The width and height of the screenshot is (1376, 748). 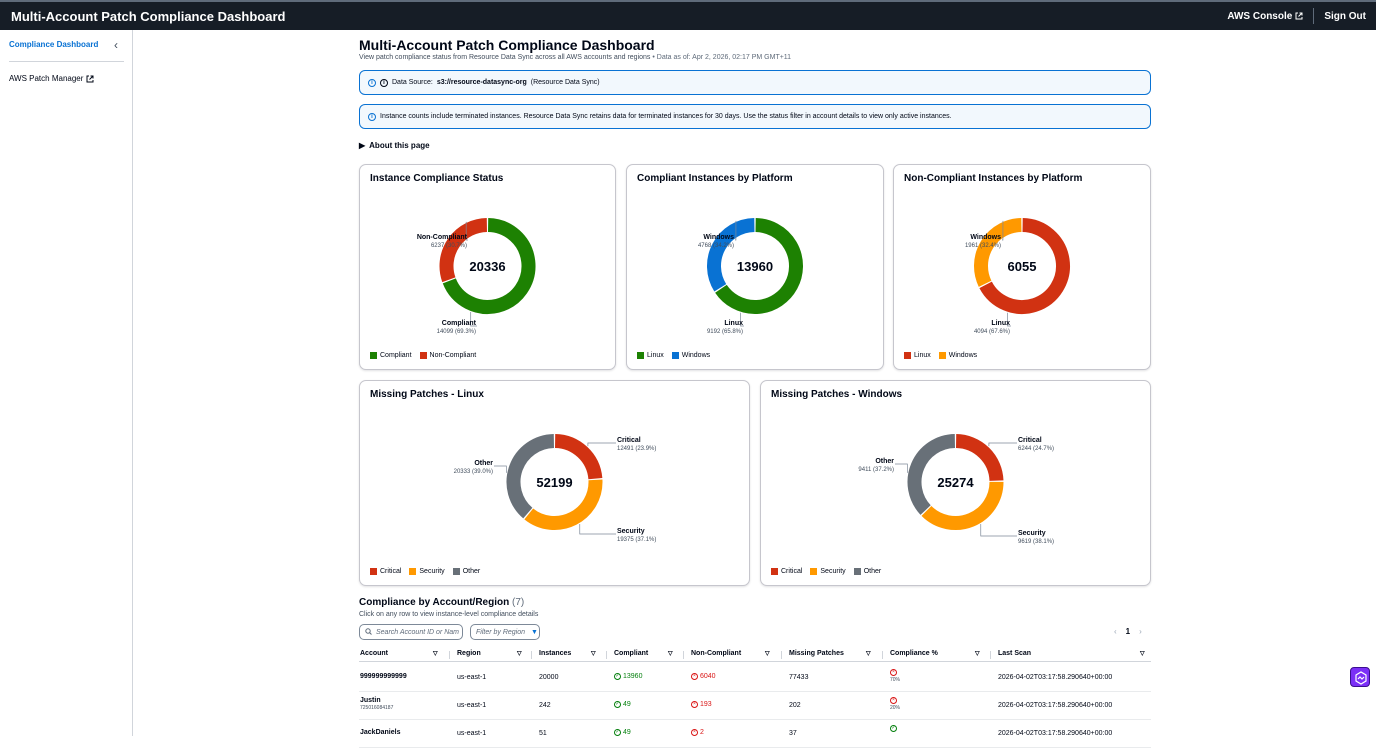 I want to click on segment-value: 6244 (24.7%), so click(x=1036, y=449).